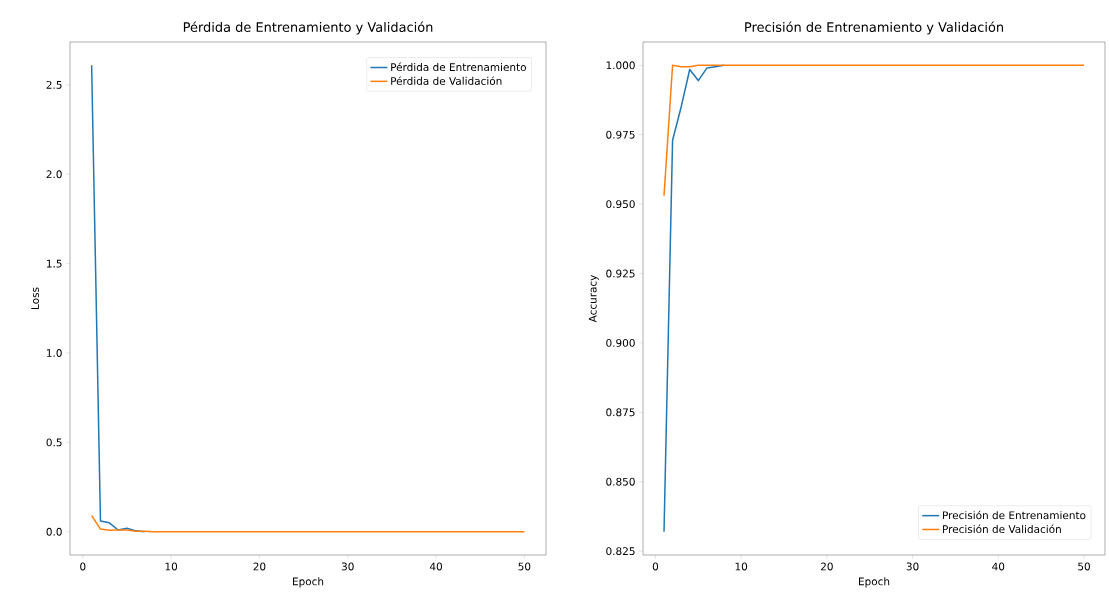 This screenshot has width=1109, height=610. I want to click on chart-title: Precisión de Entrenamiento y Validación, so click(874, 28).